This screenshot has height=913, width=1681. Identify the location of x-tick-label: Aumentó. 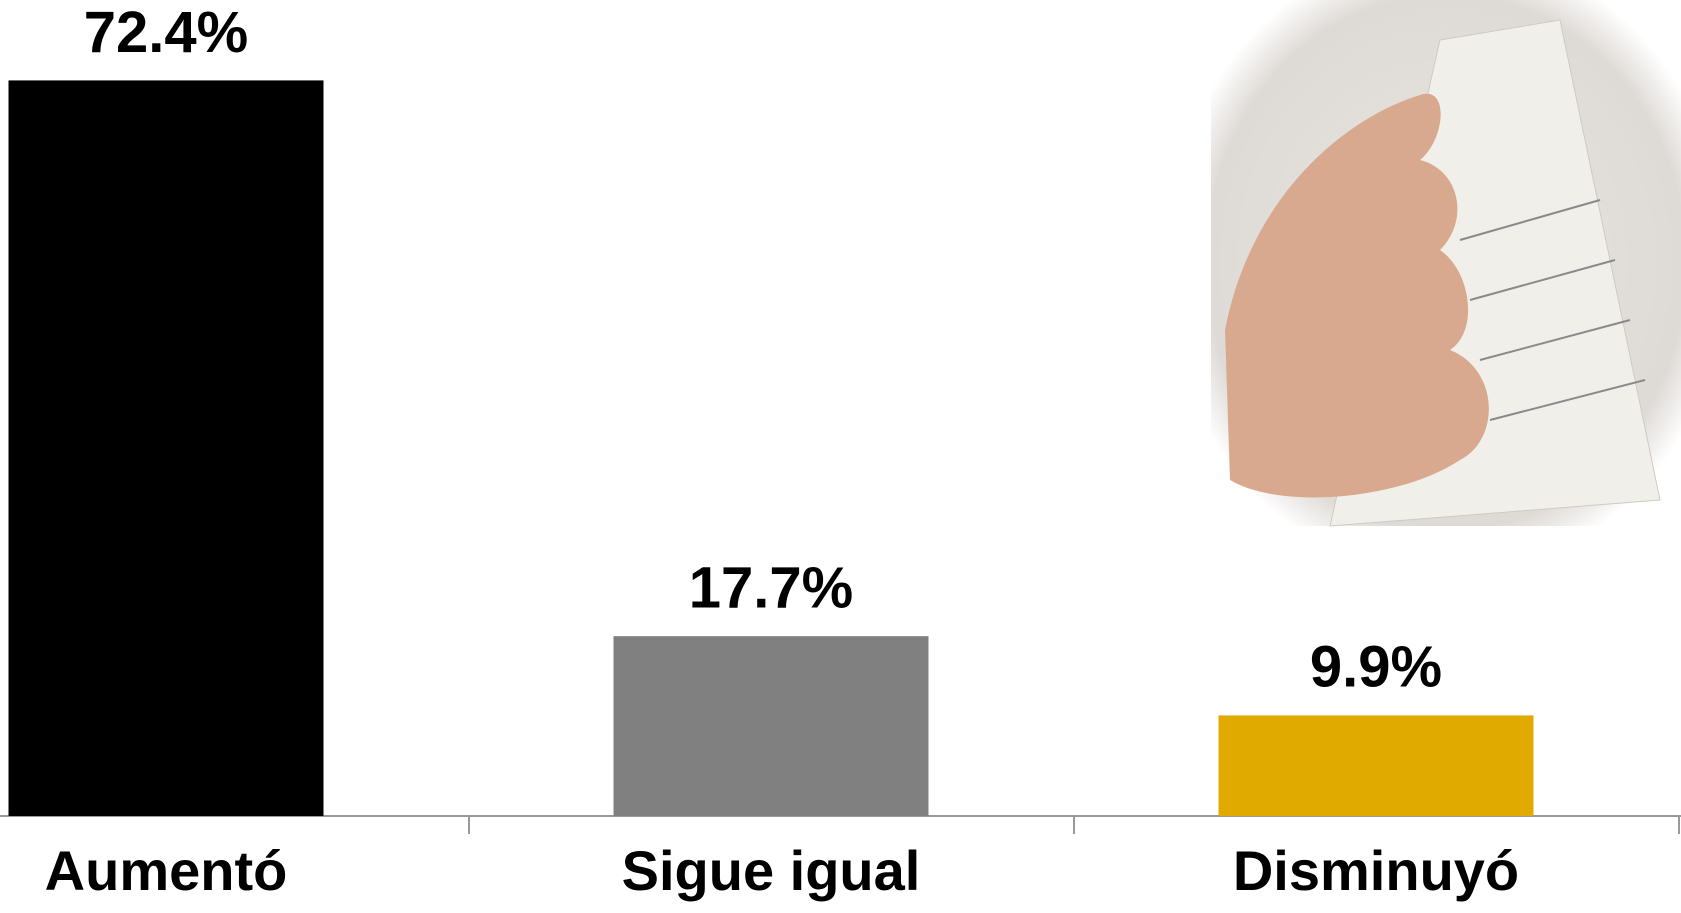
(166, 870).